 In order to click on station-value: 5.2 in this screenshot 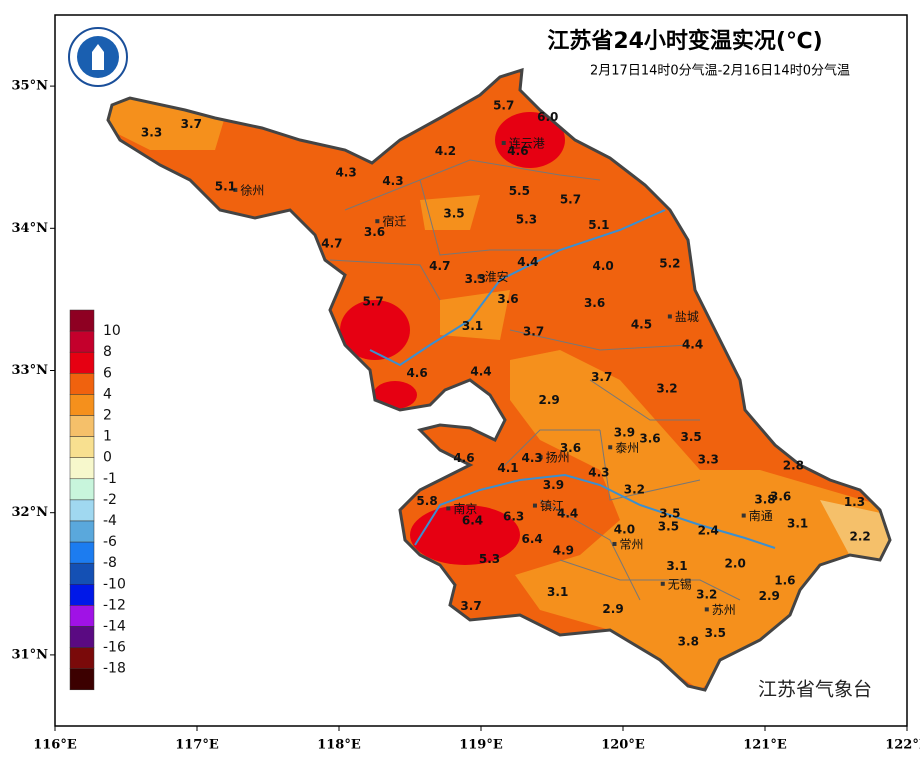, I will do `click(669, 263)`.